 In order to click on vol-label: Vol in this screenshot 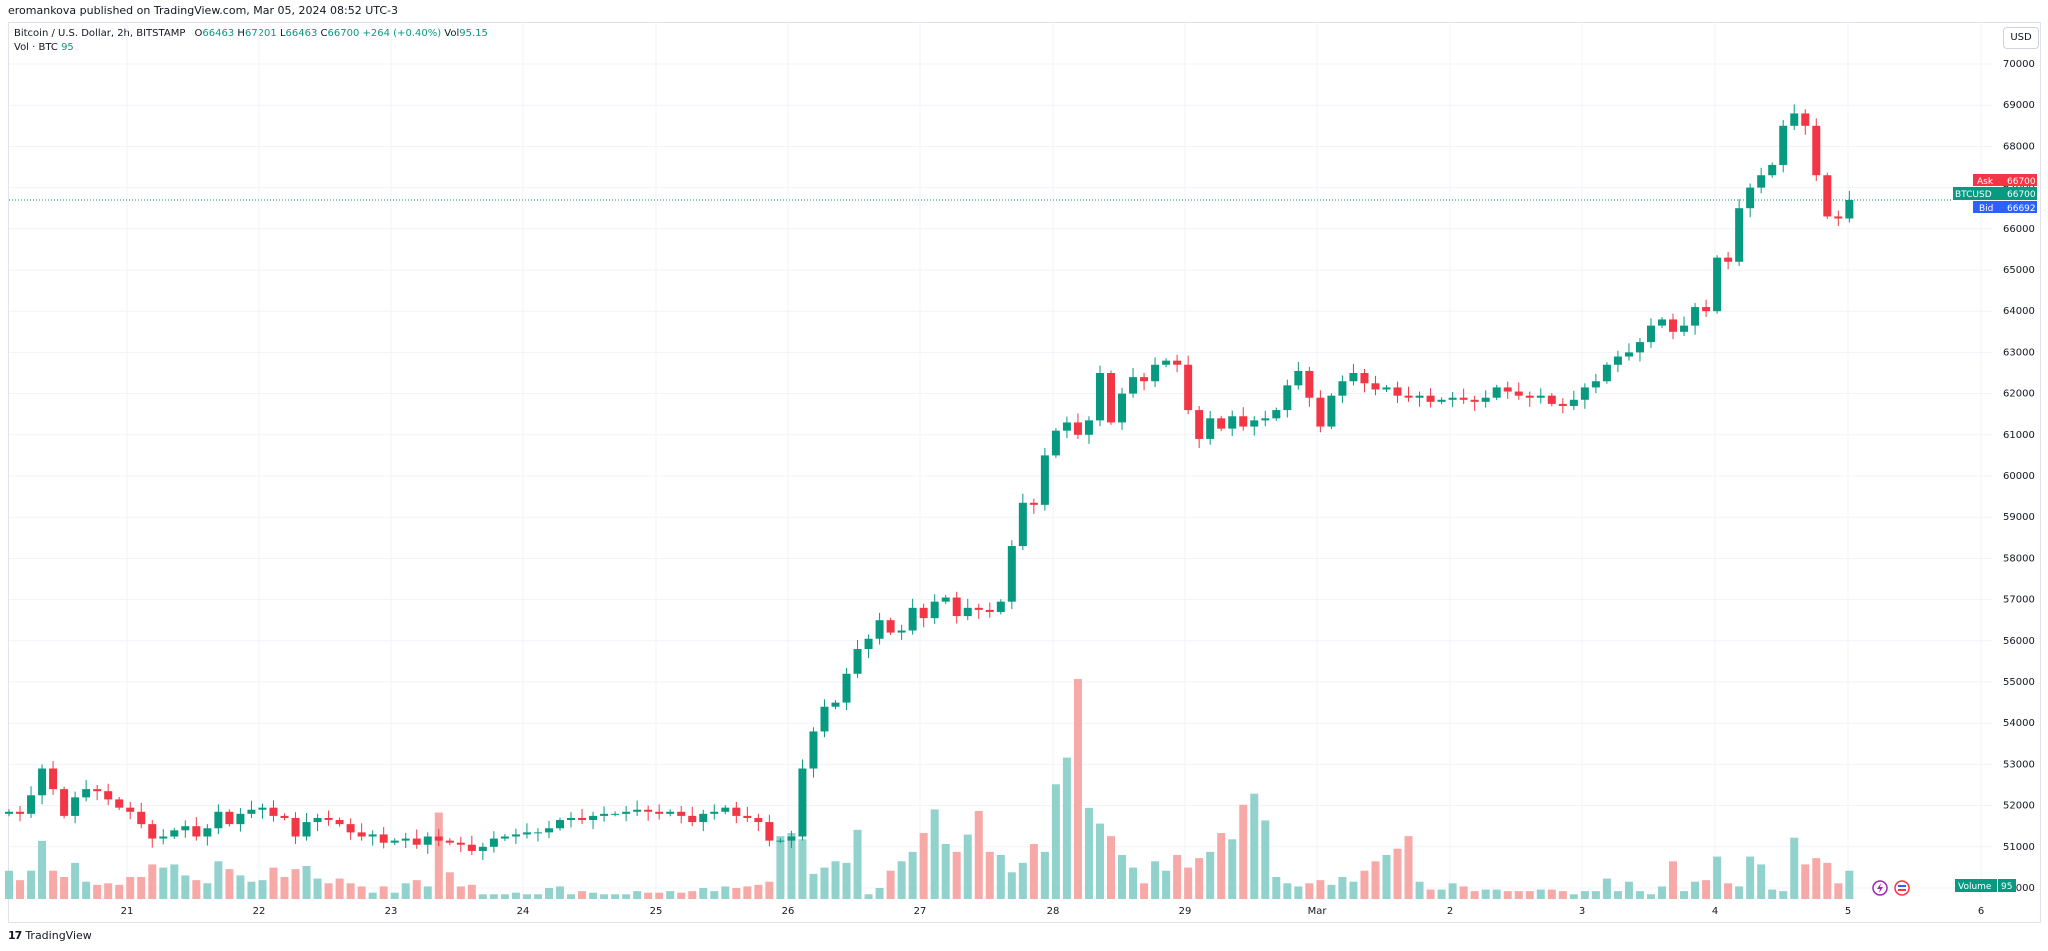, I will do `click(452, 33)`.